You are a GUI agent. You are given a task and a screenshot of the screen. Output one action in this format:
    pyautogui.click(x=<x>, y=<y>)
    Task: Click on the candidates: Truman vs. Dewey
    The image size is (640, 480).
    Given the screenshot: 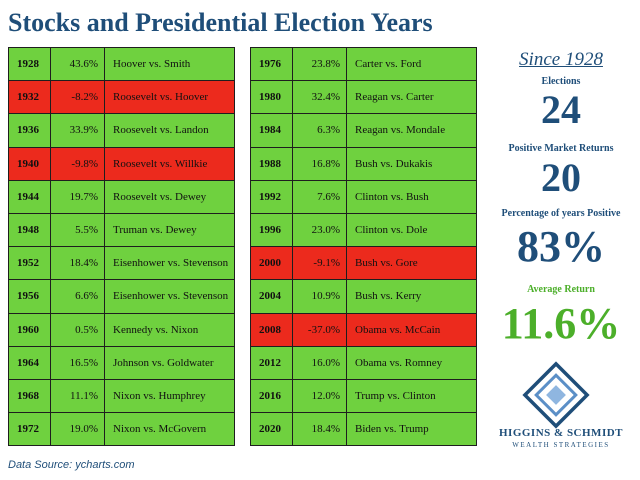 What is the action you would take?
    pyautogui.click(x=169, y=230)
    